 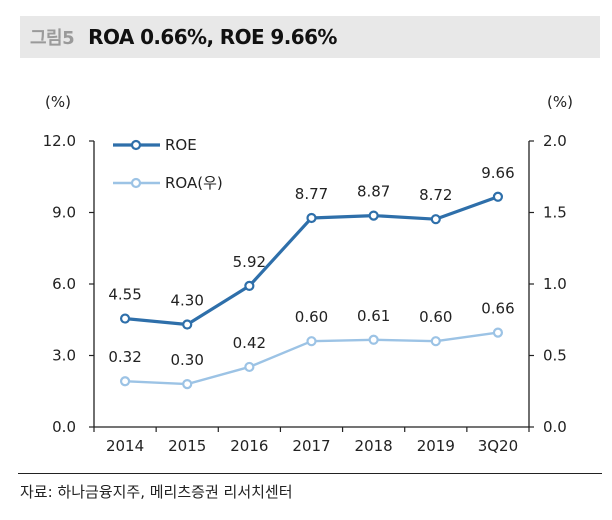 What do you see at coordinates (212, 37) in the screenshot?
I see `figure-title: ROA 0.66%, ROE 9.66%` at bounding box center [212, 37].